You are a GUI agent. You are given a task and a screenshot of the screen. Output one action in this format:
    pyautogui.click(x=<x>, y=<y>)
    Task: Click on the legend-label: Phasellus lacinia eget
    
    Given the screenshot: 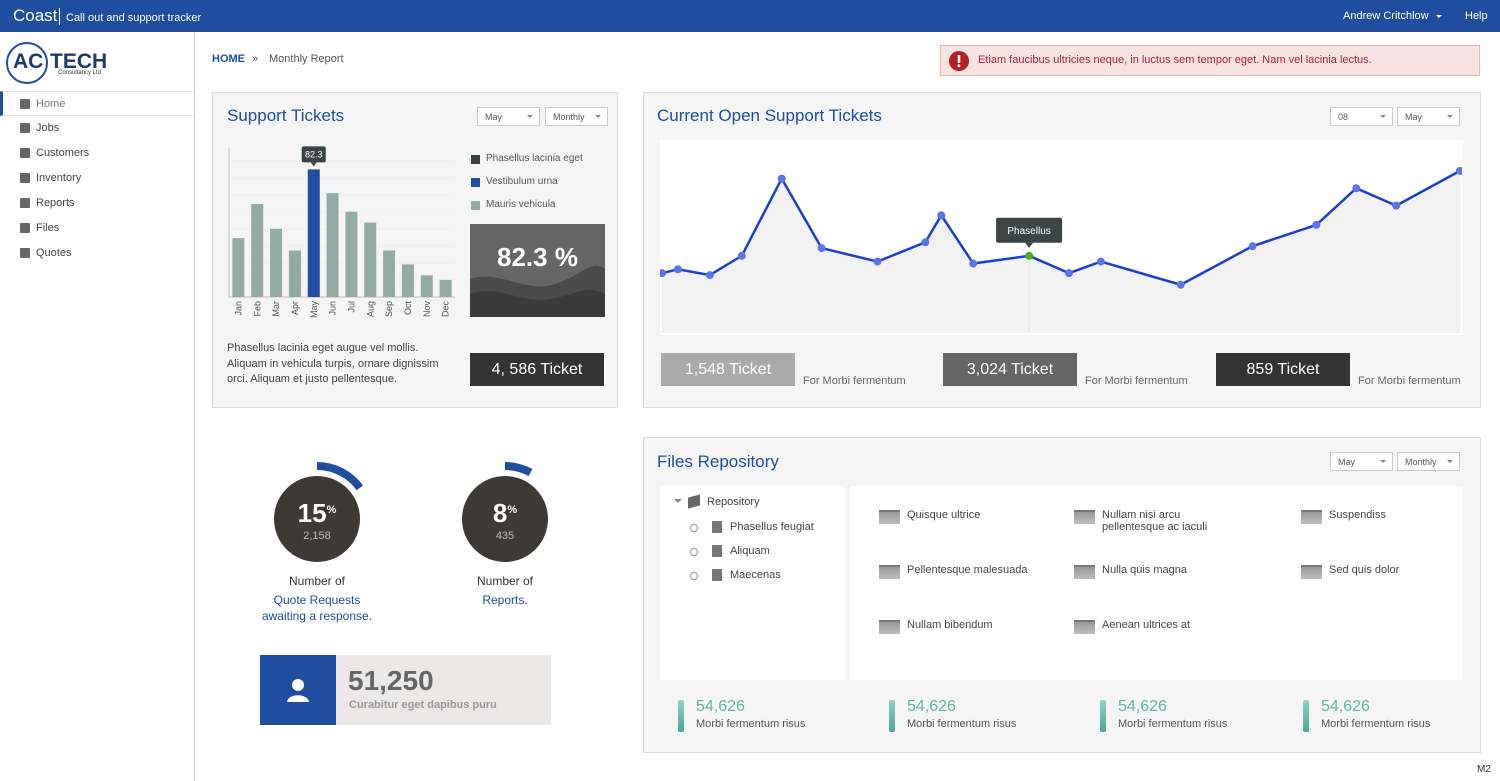 What is the action you would take?
    pyautogui.click(x=534, y=158)
    